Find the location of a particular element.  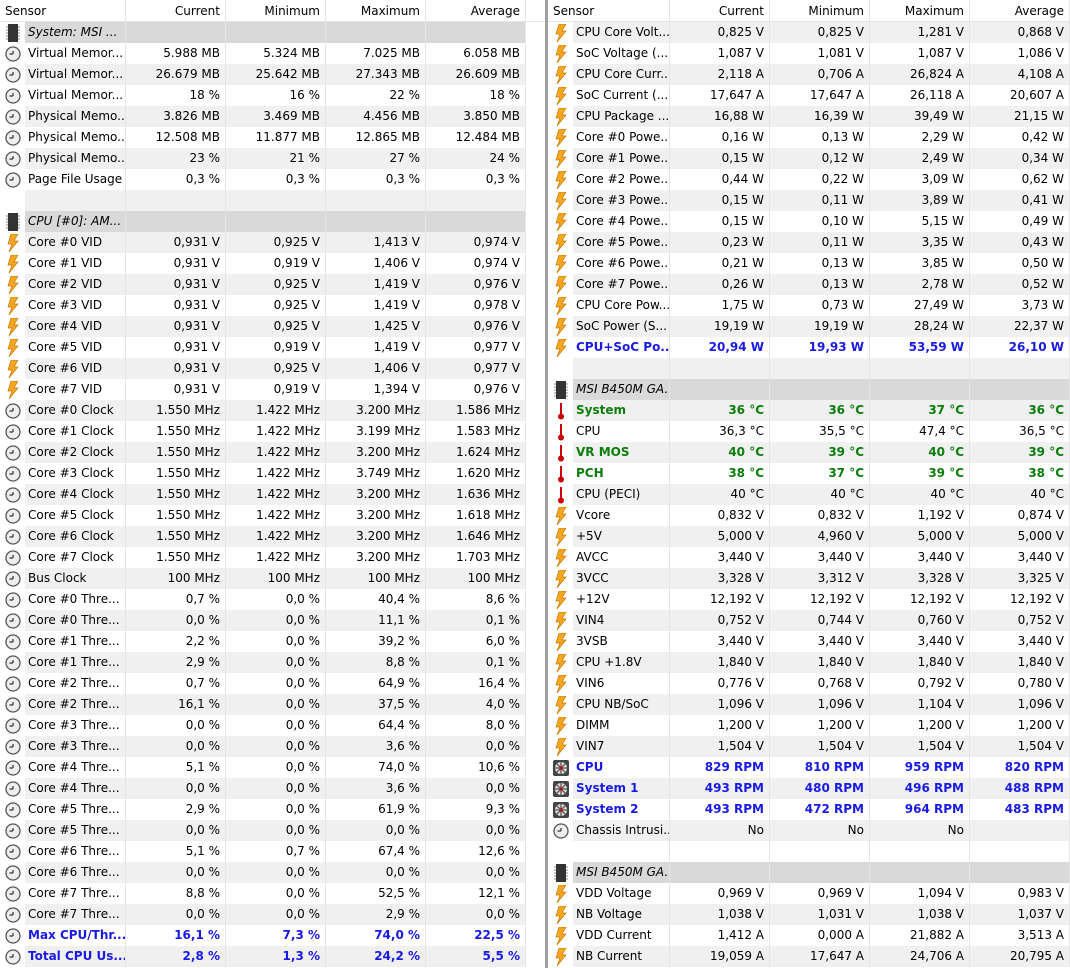

sensor-row: Virtual Memor... 18 % 16 % 22 % 18 % is located at coordinates (272, 95).